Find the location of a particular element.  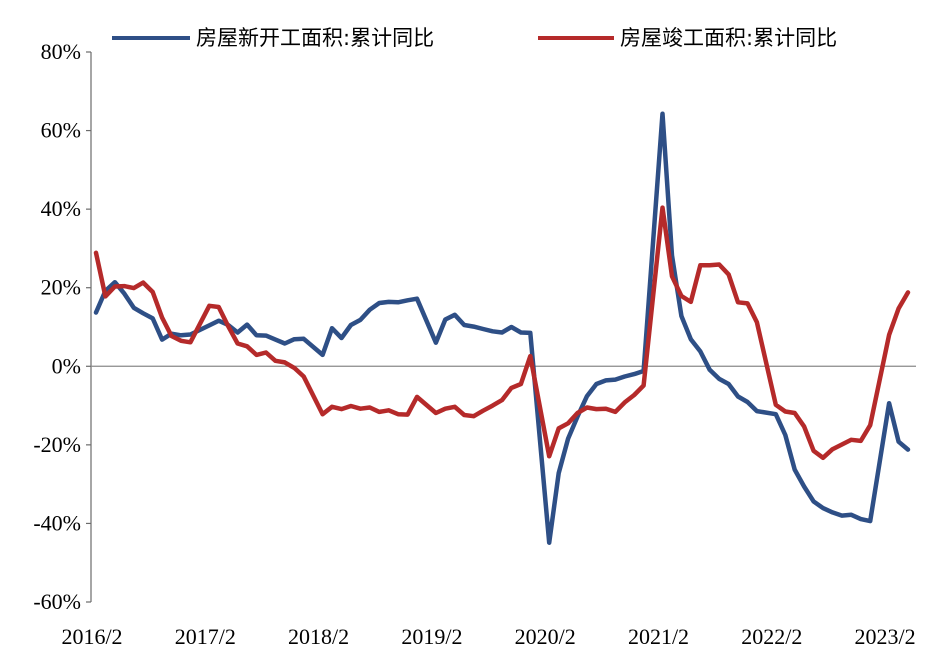

legend-label-new-starts: 房屋新开工面积:累计同比 is located at coordinates (315, 38).